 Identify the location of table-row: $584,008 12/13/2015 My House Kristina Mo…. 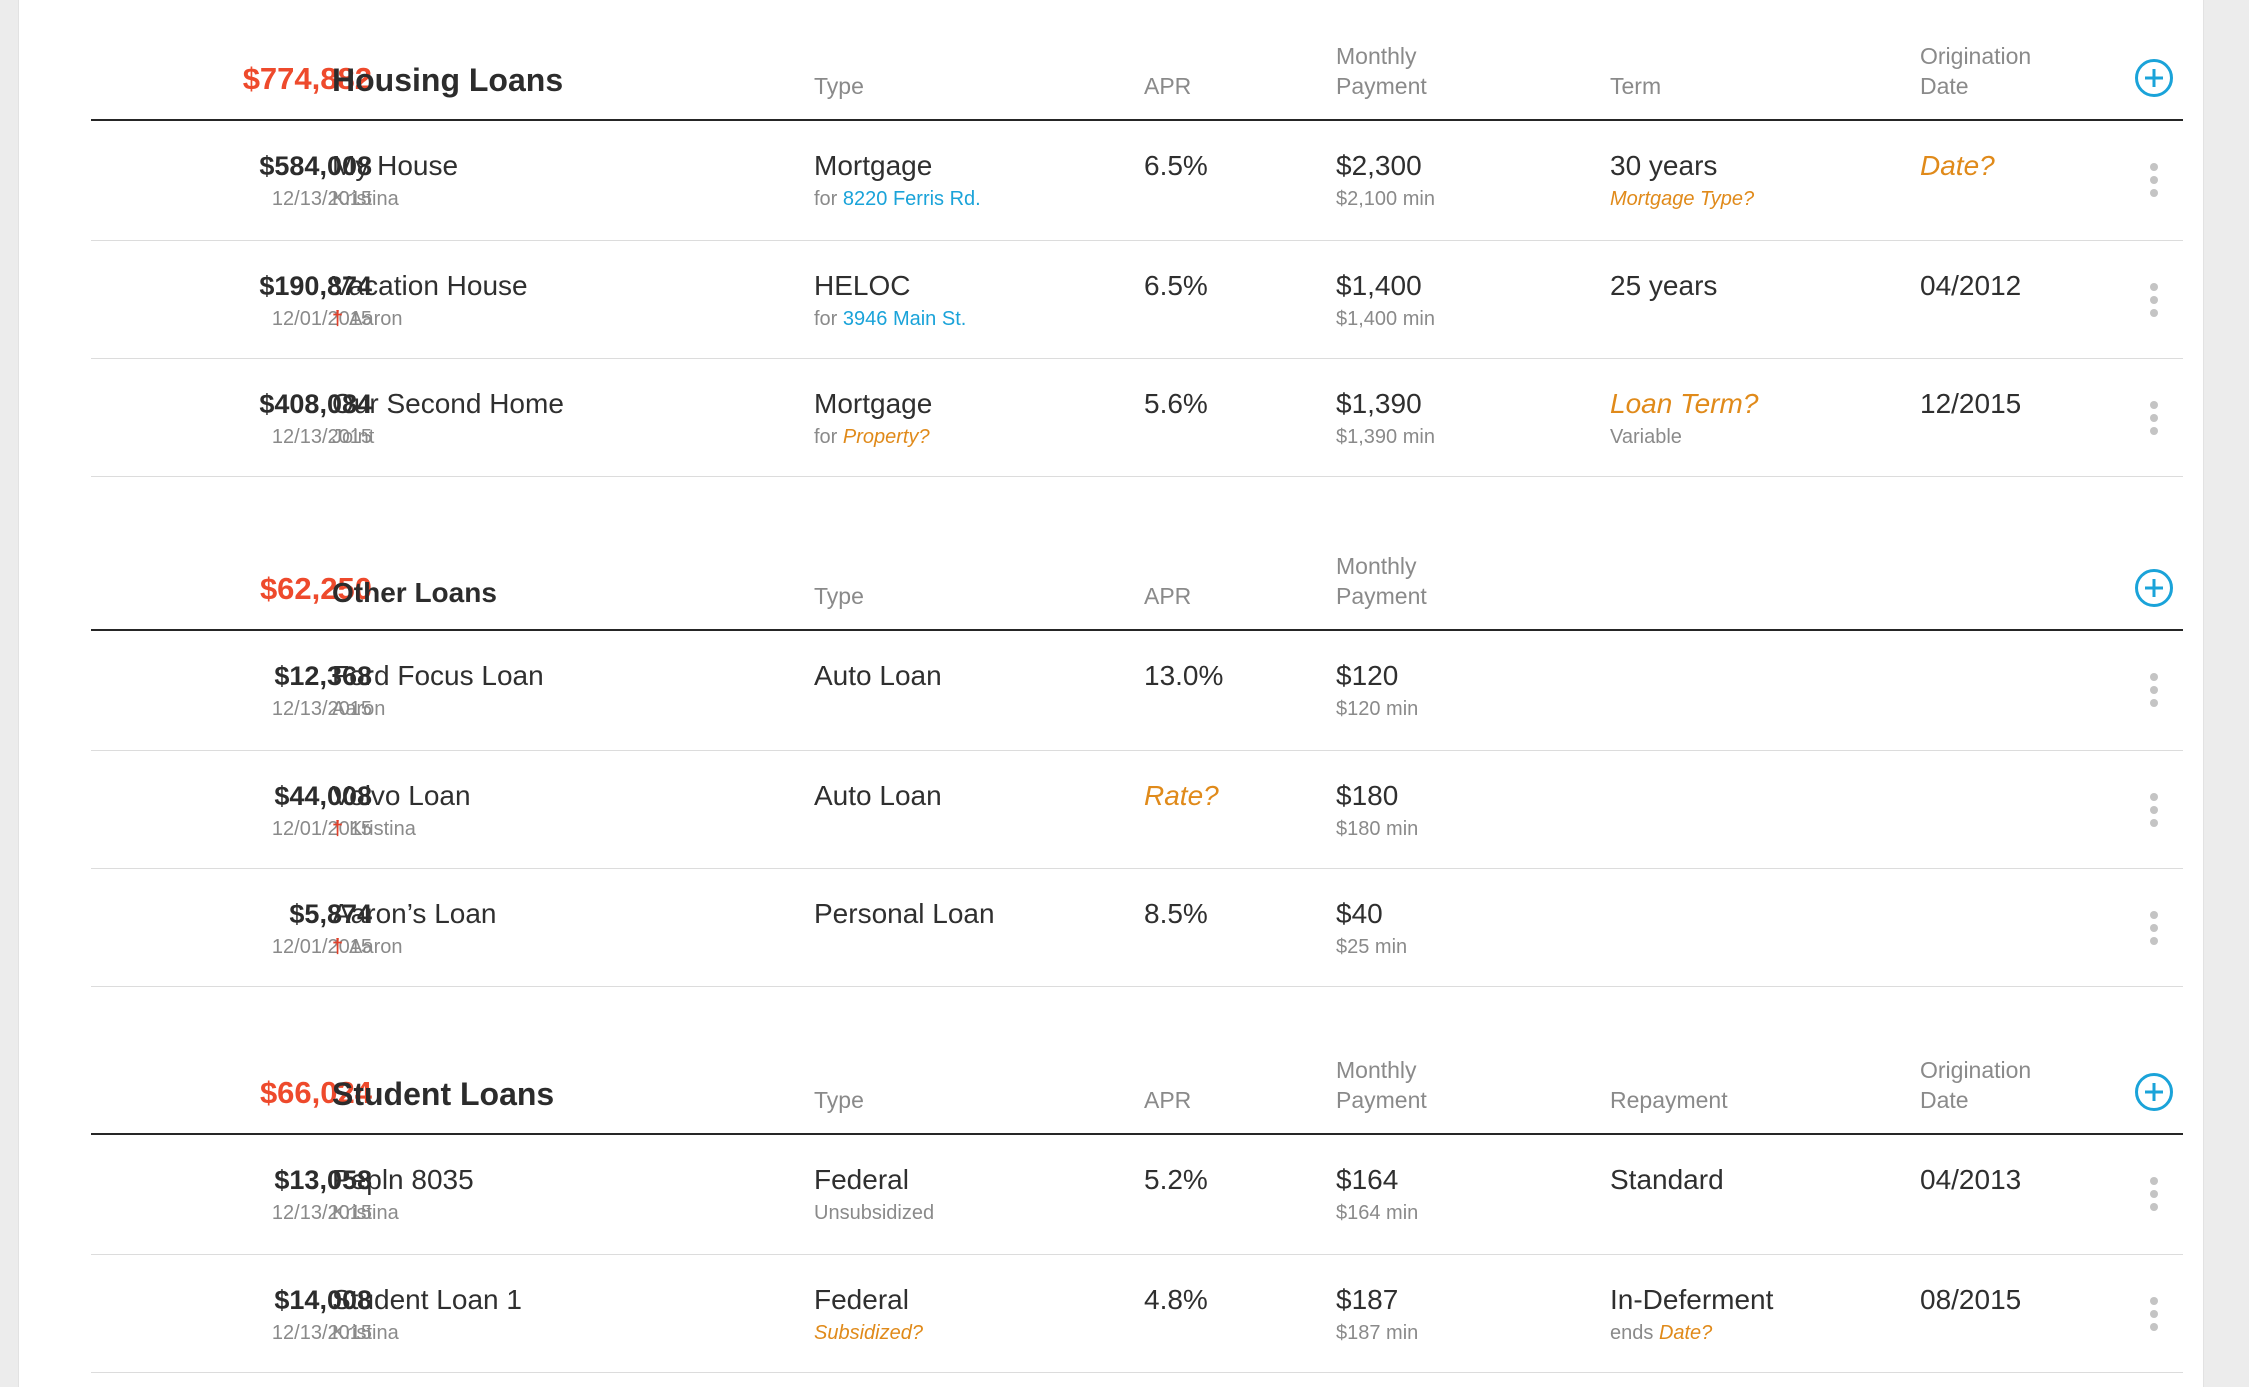
(1137, 181).